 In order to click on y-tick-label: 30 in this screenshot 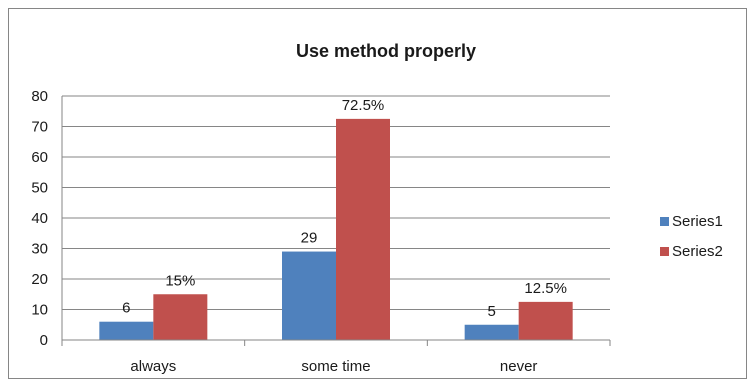, I will do `click(39, 249)`.